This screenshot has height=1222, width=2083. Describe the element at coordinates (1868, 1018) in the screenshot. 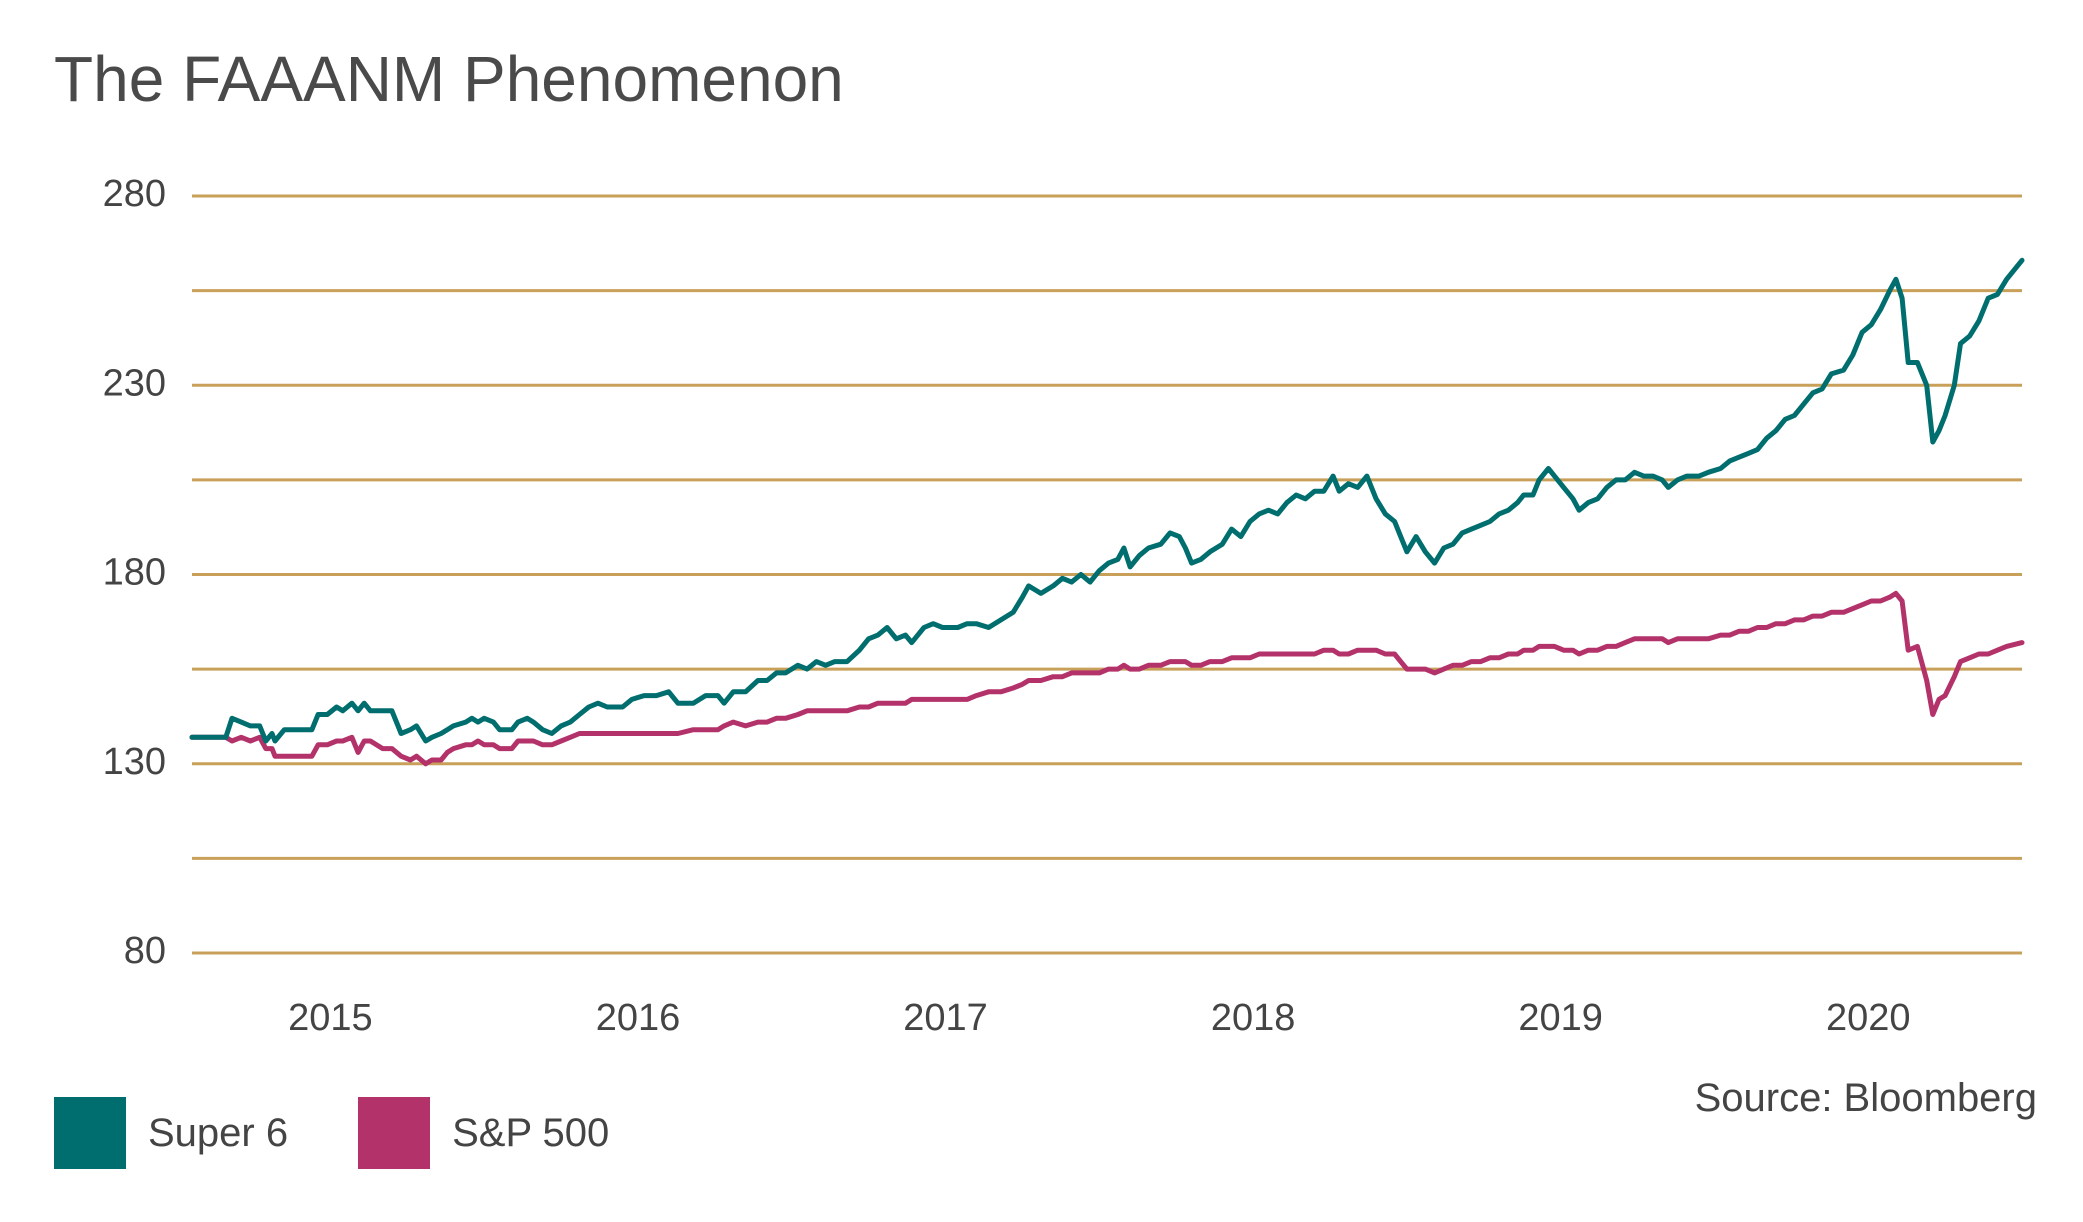

I see `x-tick-label: 2020` at that location.